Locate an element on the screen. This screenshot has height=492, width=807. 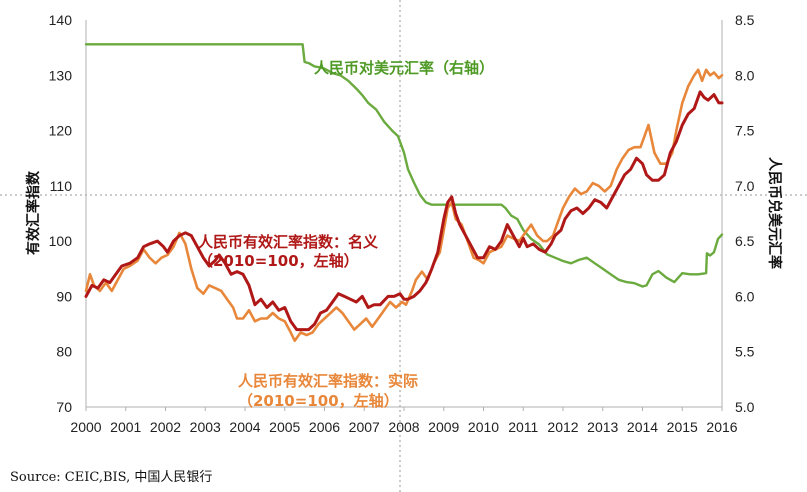
x-tick-label: 2011 is located at coordinates (523, 427).